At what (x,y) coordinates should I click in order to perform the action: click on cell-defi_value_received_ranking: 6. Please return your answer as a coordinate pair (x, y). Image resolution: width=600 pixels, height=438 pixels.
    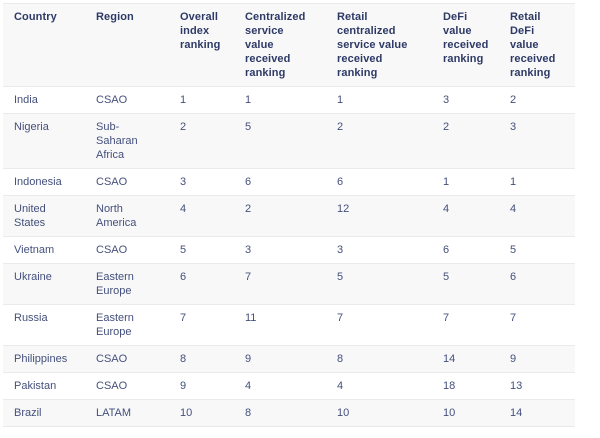
    Looking at the image, I should click on (476, 250).